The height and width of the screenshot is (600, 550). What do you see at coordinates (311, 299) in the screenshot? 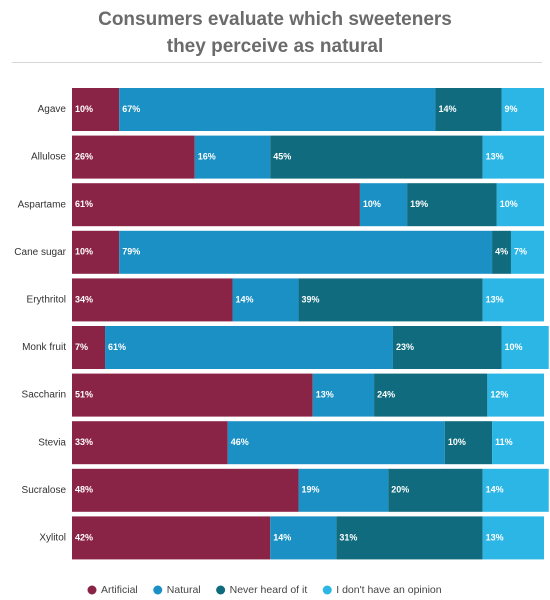
I see `data-label: 39%` at bounding box center [311, 299].